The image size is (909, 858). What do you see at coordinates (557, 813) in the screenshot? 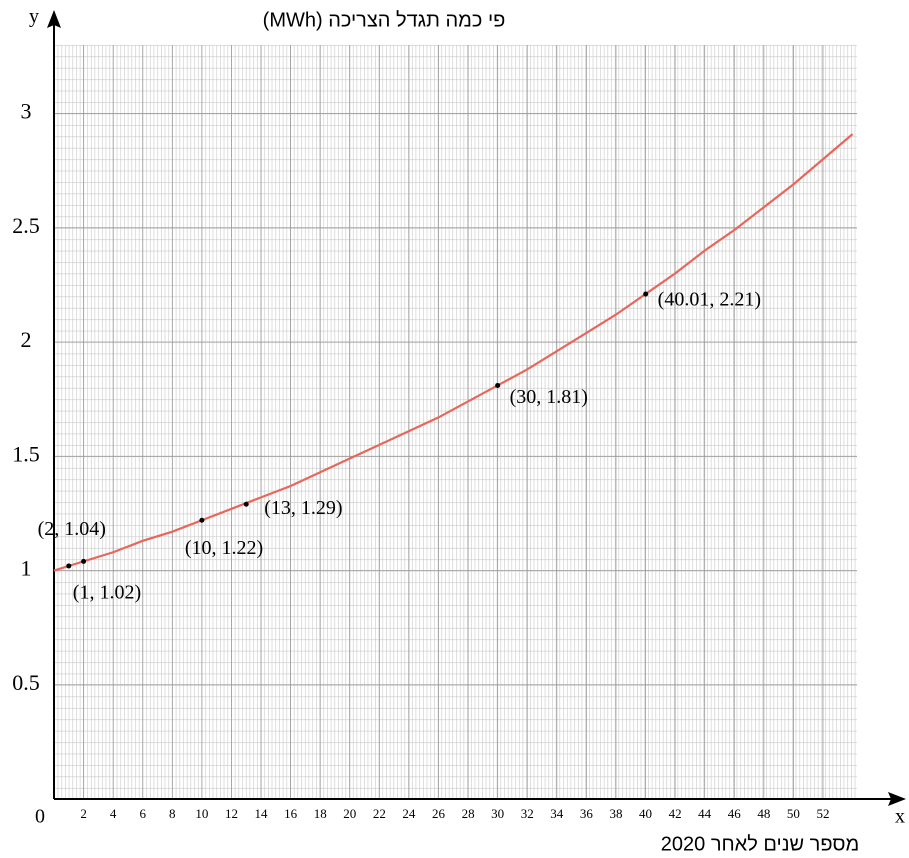
I see `x-tick-label: 34` at bounding box center [557, 813].